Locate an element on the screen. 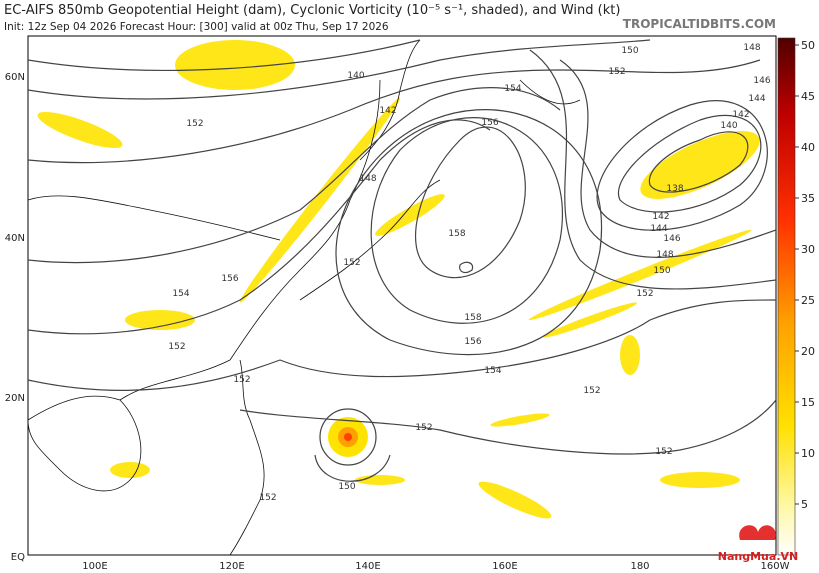  watermark-text: NangMua.VN is located at coordinates (758, 556).